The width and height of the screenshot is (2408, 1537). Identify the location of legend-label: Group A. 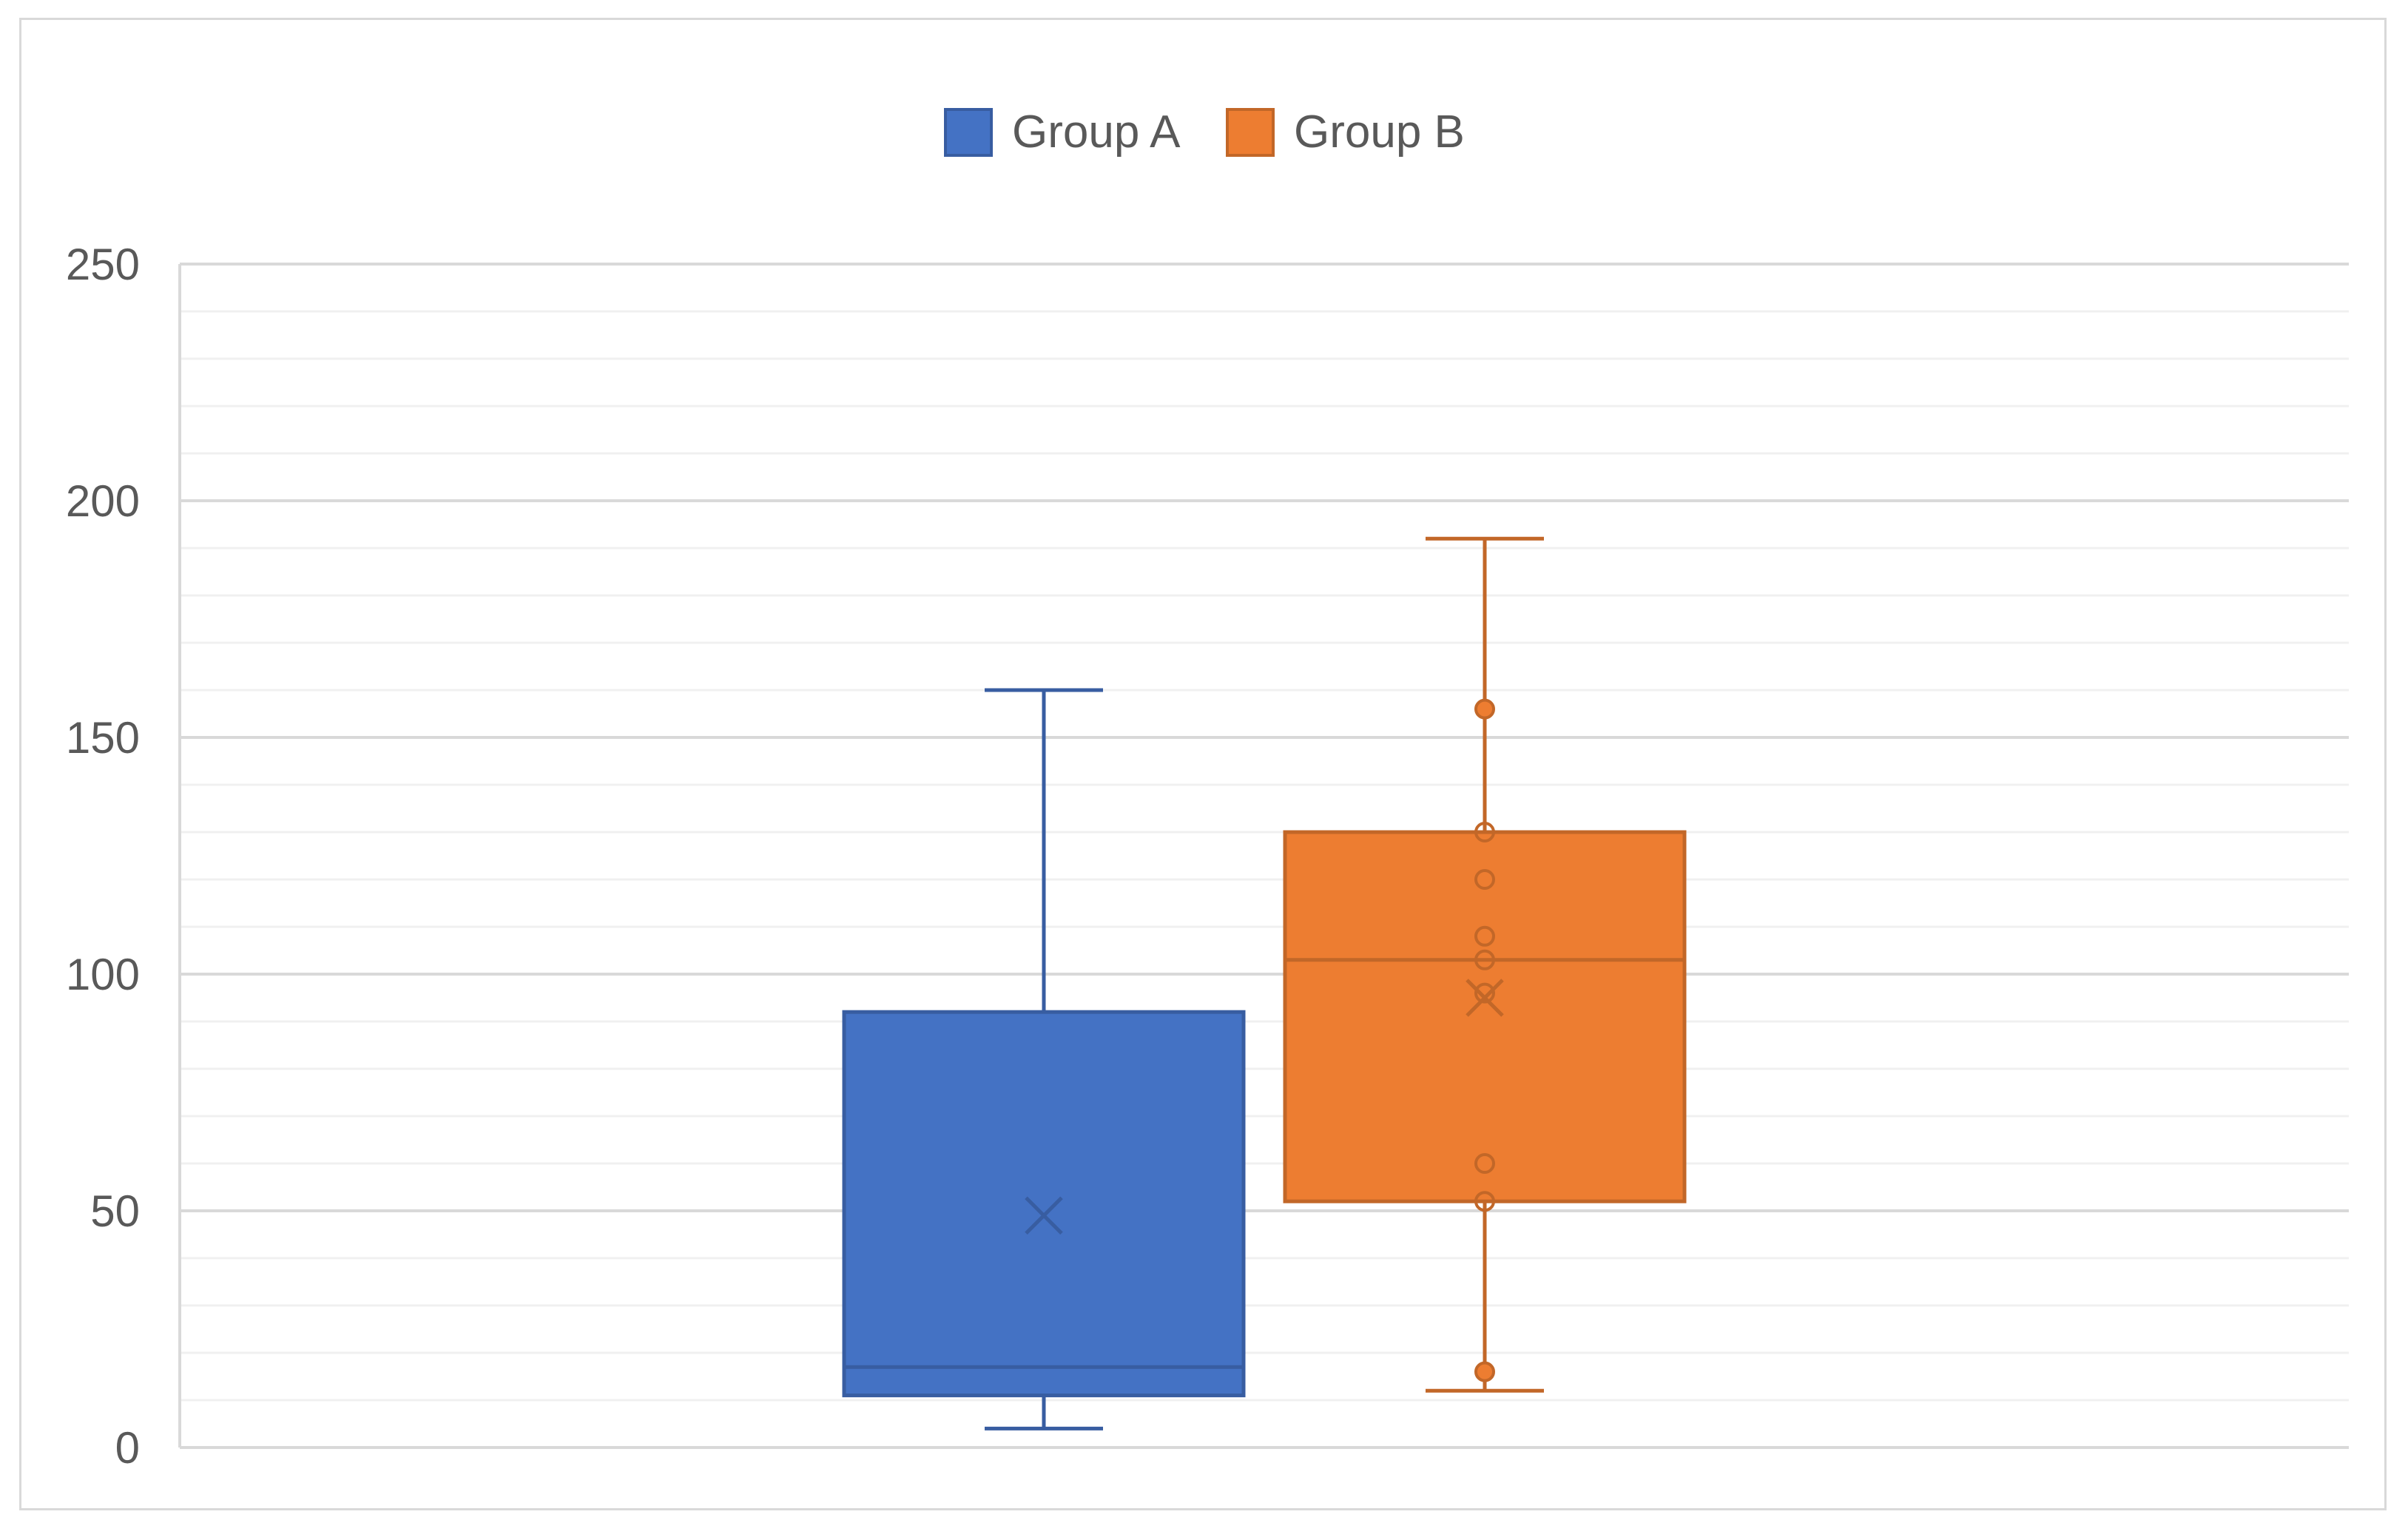
(1096, 132).